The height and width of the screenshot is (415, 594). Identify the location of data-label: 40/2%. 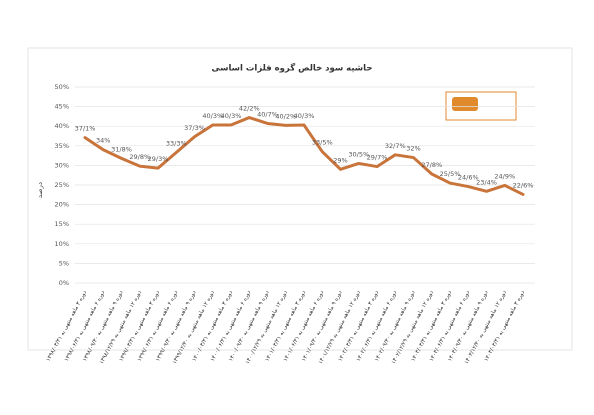
(285, 116).